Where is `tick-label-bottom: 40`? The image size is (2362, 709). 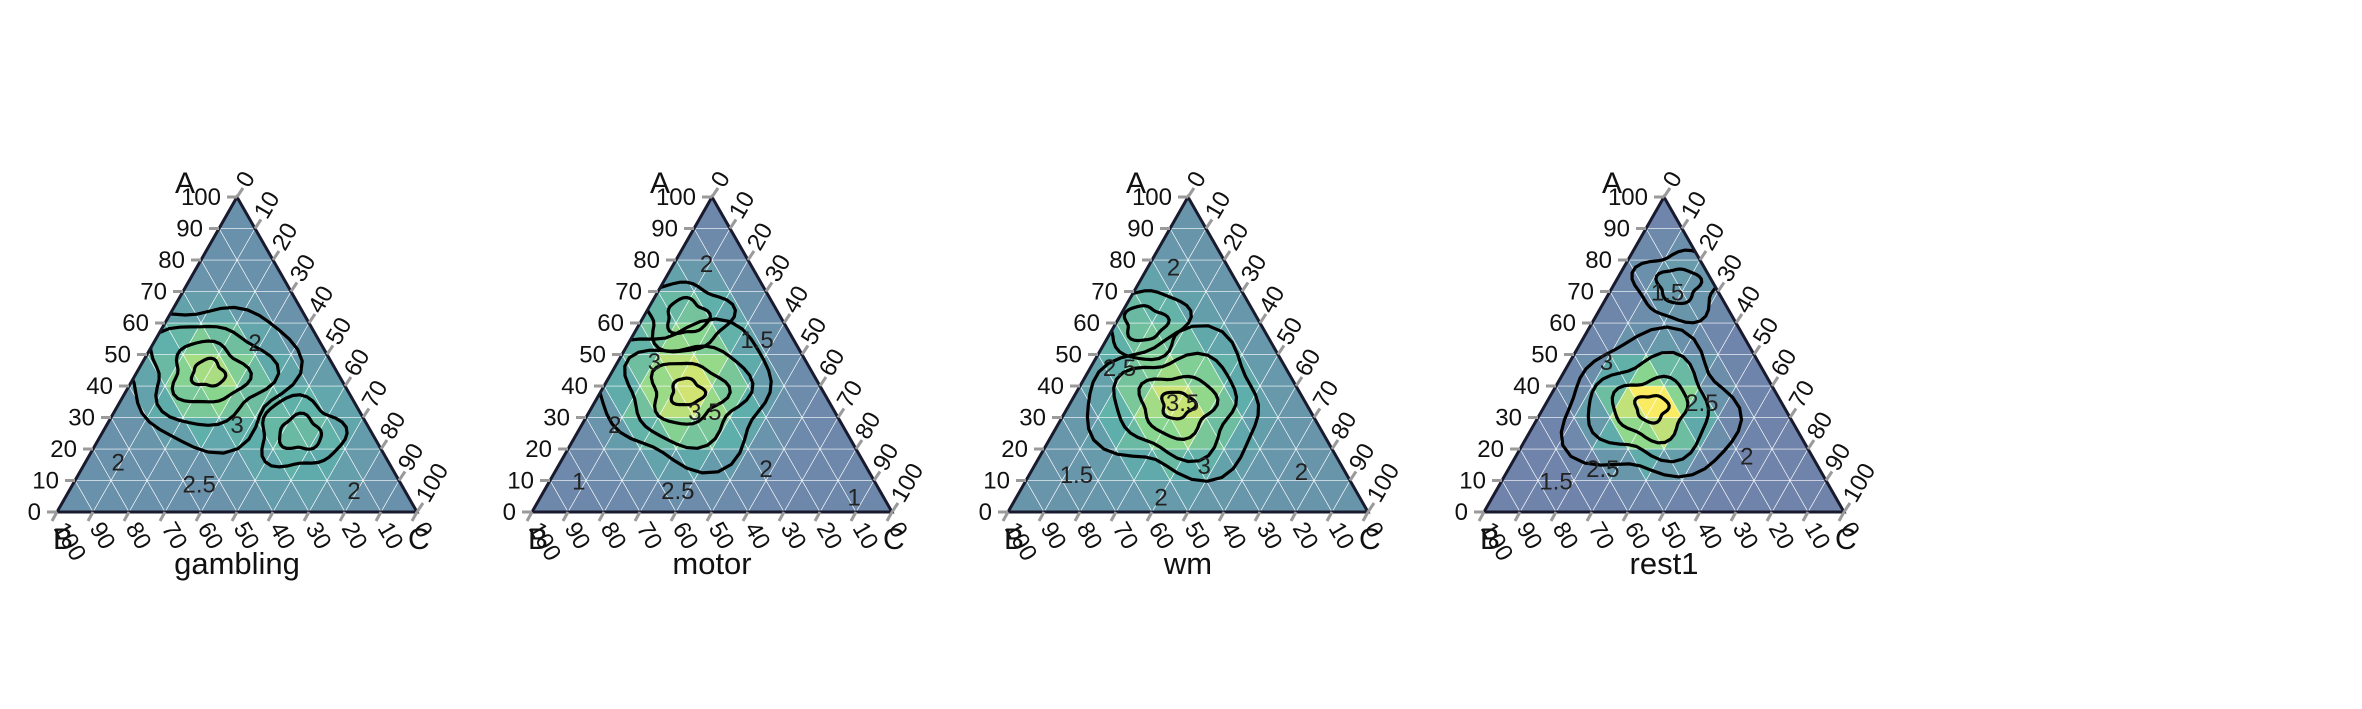
tick-label-bottom: 40 is located at coordinates (1233, 536).